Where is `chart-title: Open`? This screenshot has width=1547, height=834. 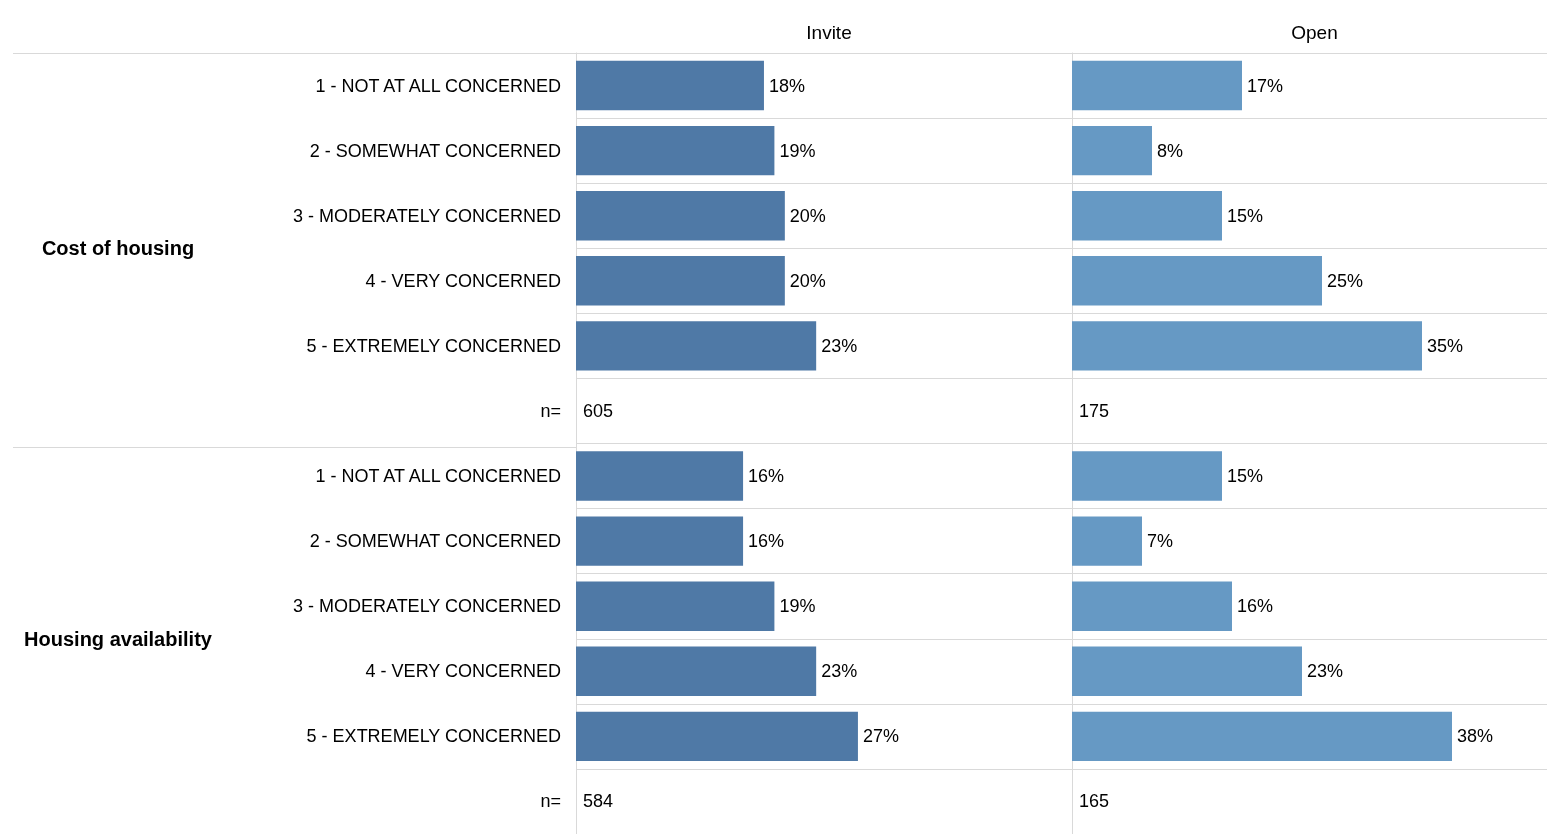
chart-title: Open is located at coordinates (1314, 32).